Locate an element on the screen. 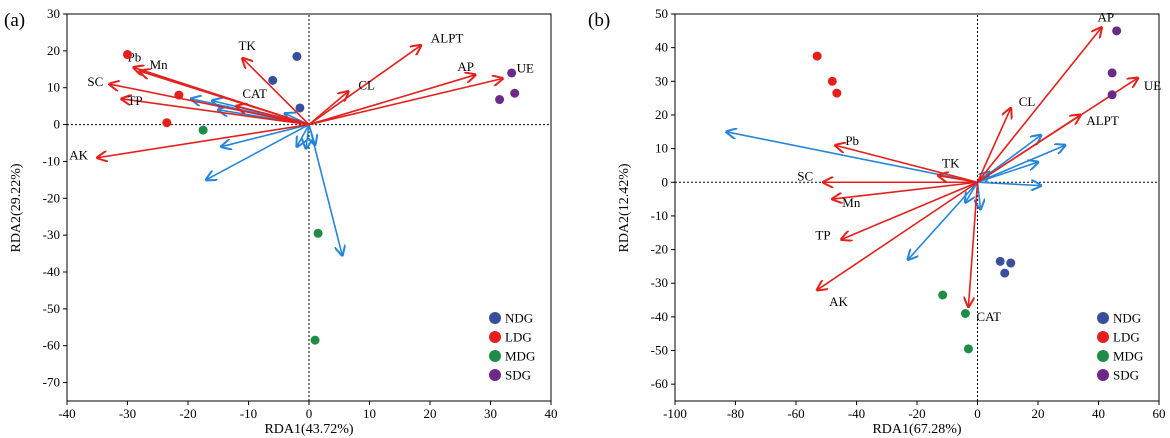 The height and width of the screenshot is (438, 1170). x-axis-title-b: RDA1(67.28%) is located at coordinates (916, 429).